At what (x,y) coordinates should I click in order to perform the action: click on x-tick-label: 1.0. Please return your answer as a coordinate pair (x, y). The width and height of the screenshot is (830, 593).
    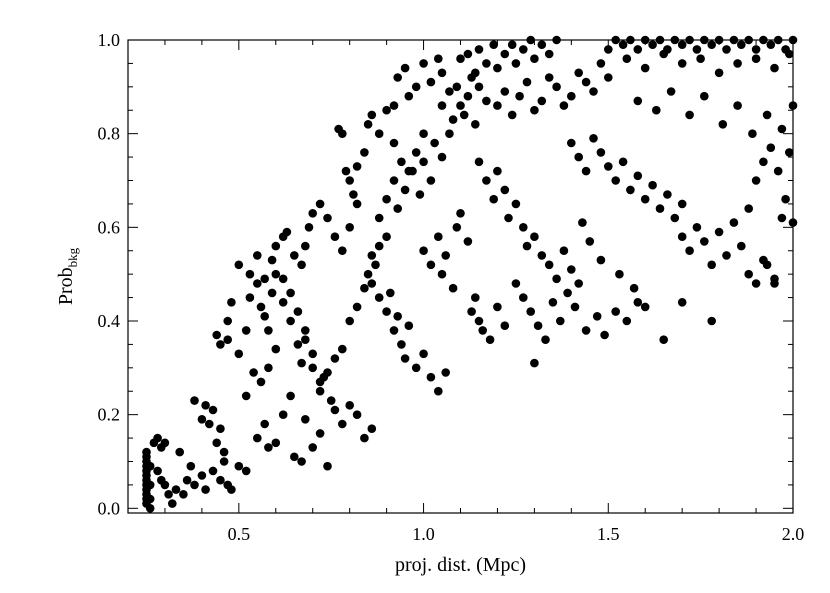
    Looking at the image, I should click on (423, 534).